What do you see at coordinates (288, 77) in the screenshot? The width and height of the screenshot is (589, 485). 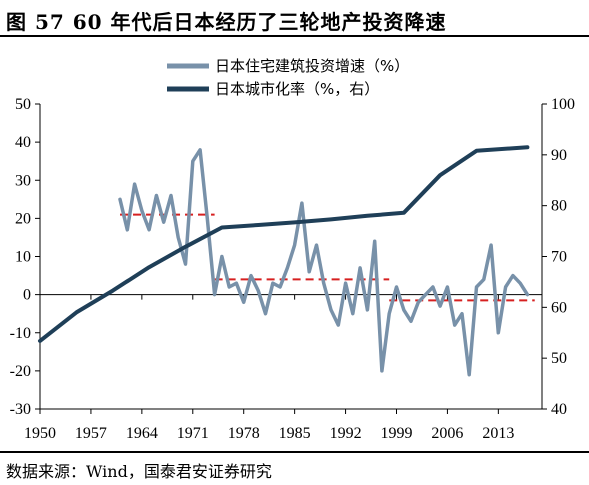 I see `chart-legend: 日本住宅建筑投资增速（%） 日本城市化率（%，右）` at bounding box center [288, 77].